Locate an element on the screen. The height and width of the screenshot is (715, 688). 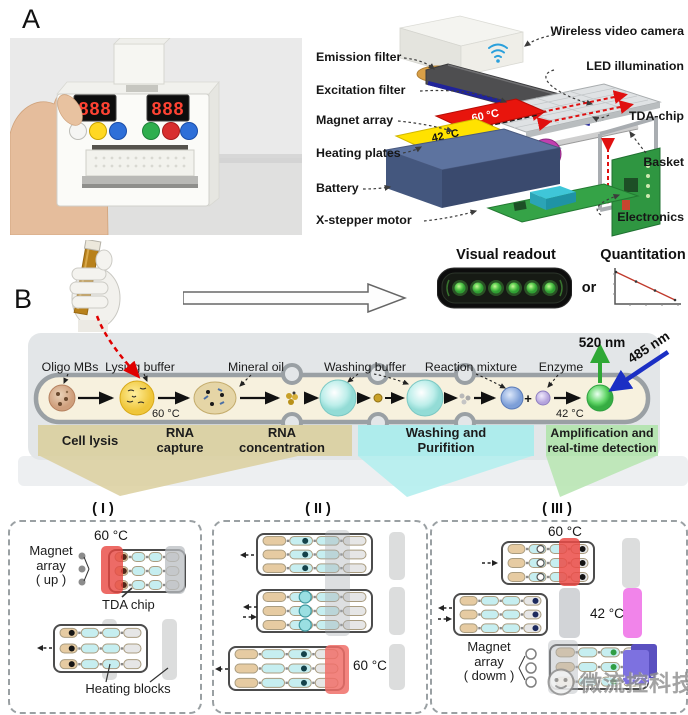
stage-cell-lysis: Cell lysis is located at coordinates (90, 440).